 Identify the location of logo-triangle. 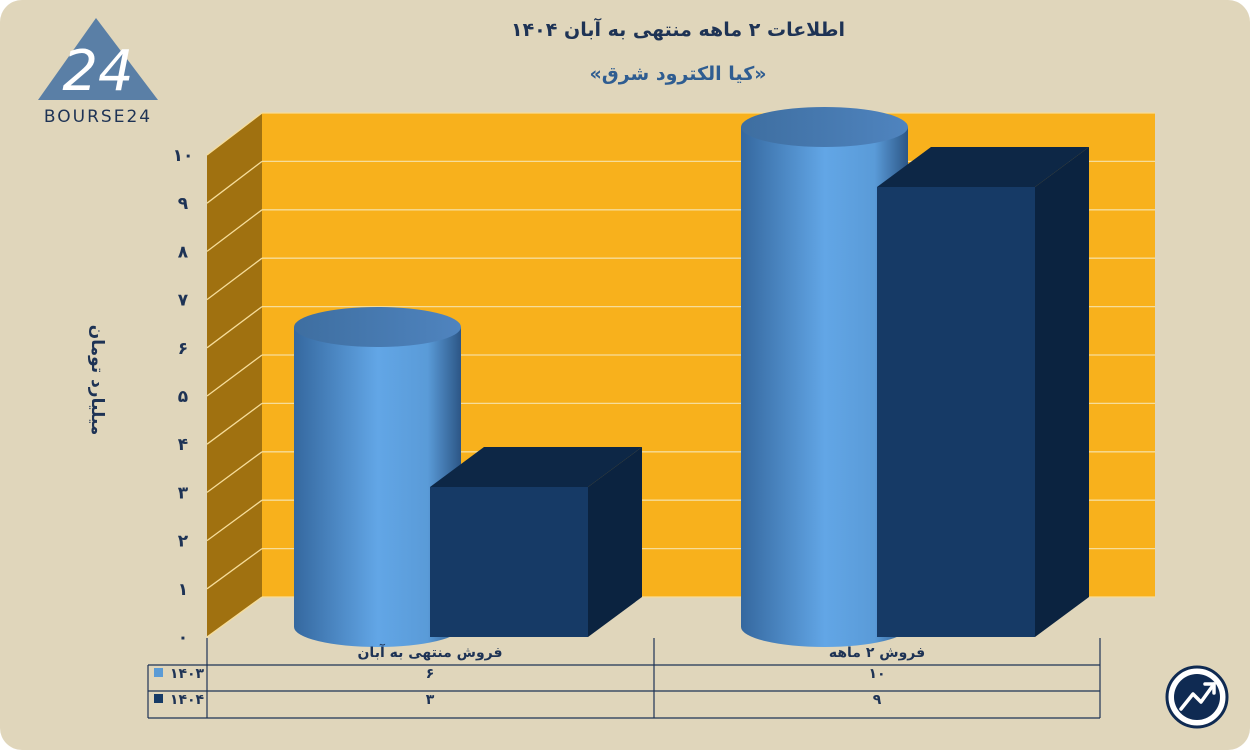
(98, 59).